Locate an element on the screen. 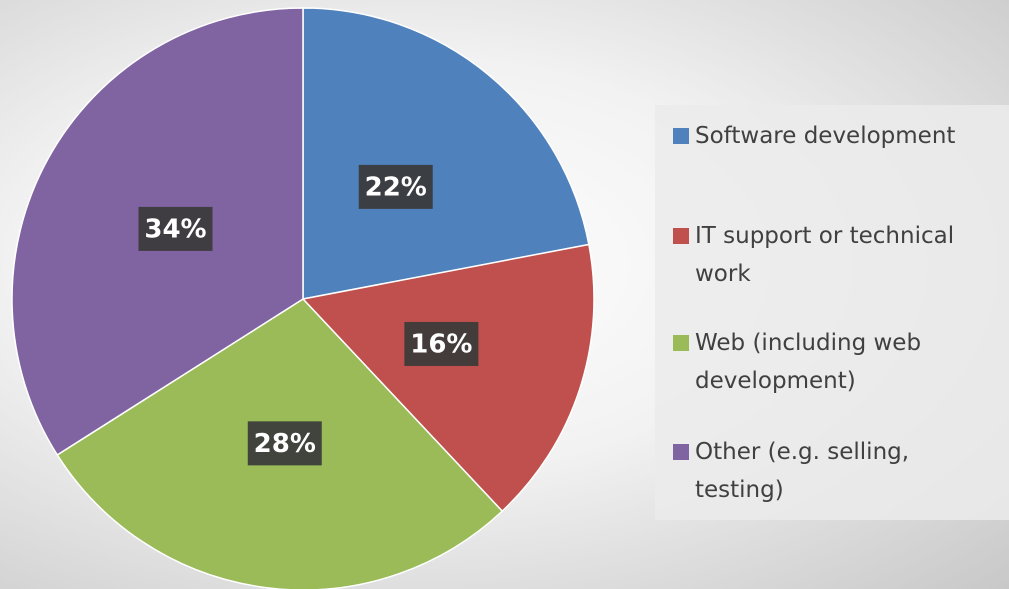 Image resolution: width=1009 pixels, height=589 pixels. legend-entry: Software development is located at coordinates (838, 136).